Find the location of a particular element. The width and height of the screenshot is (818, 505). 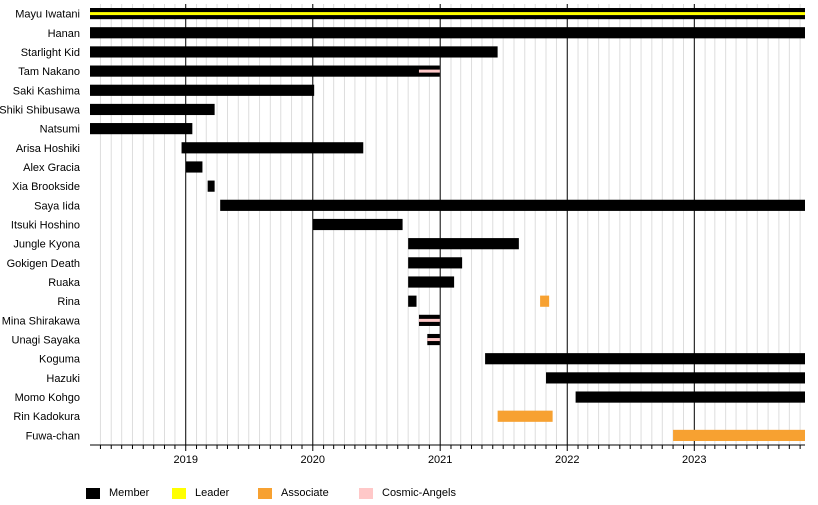

legend-swatch-member is located at coordinates (93, 493).